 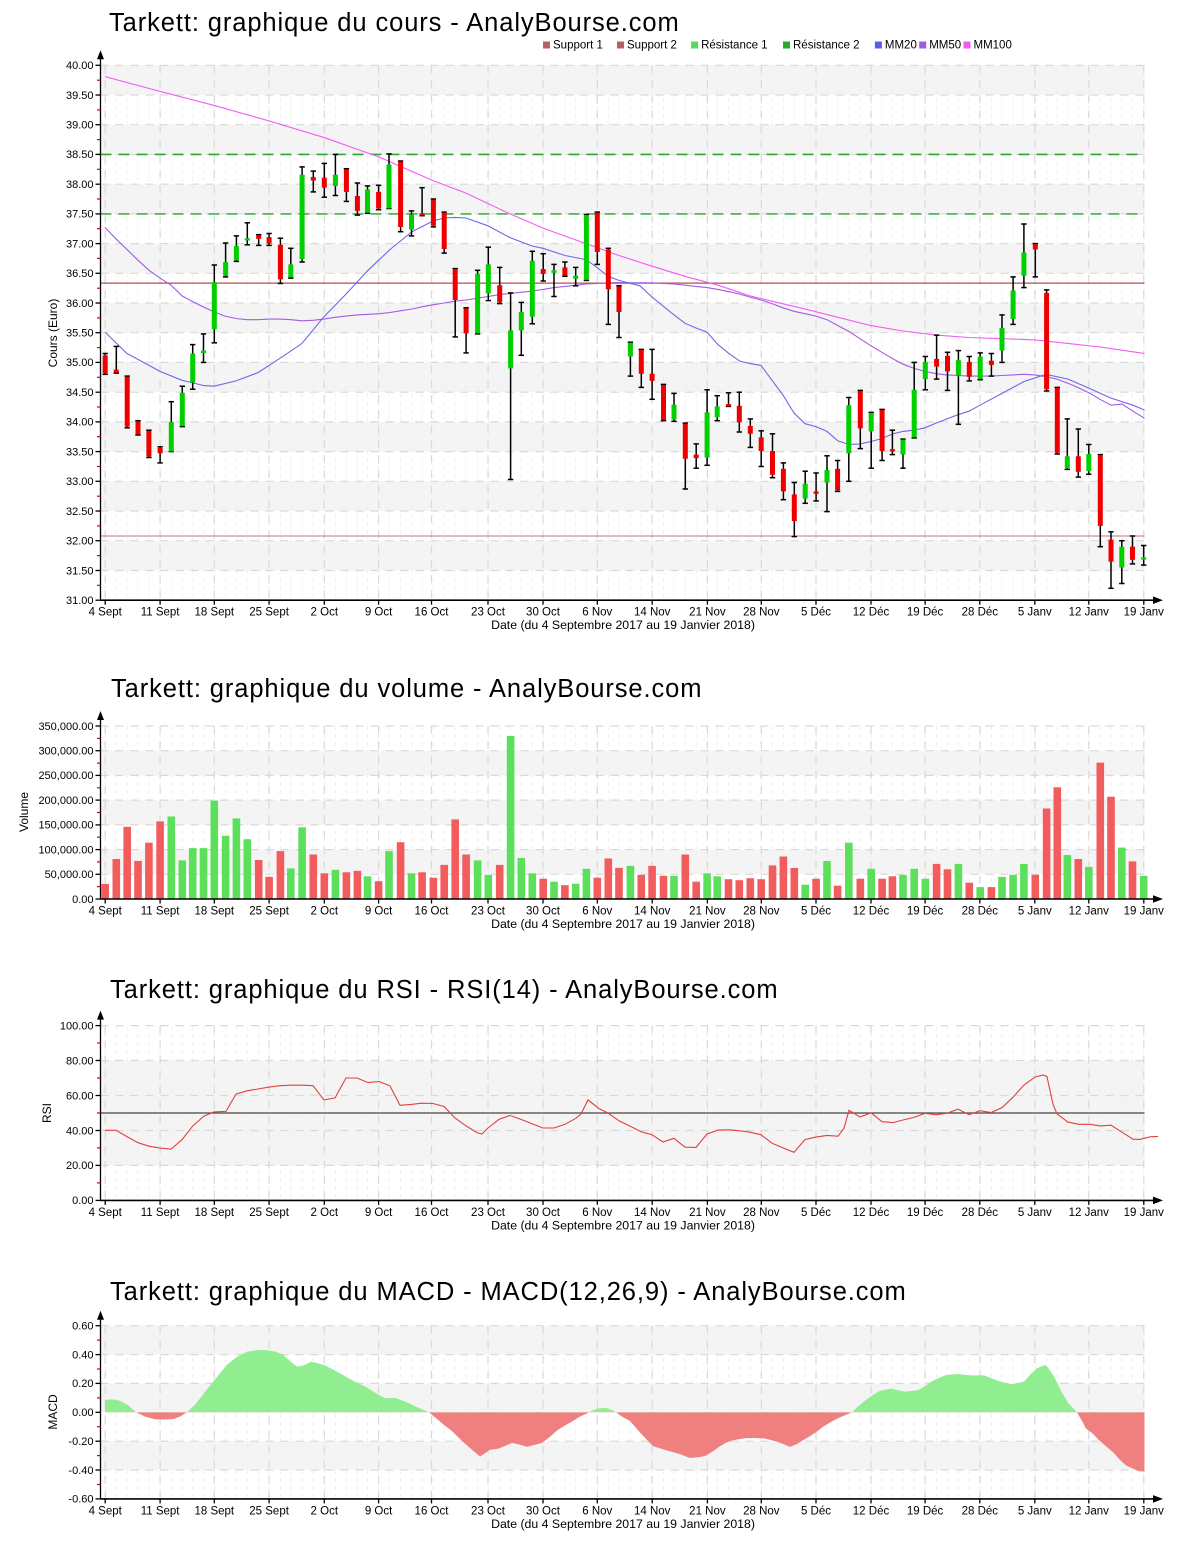 I want to click on svg-text: 32.00, so click(x=80, y=542).